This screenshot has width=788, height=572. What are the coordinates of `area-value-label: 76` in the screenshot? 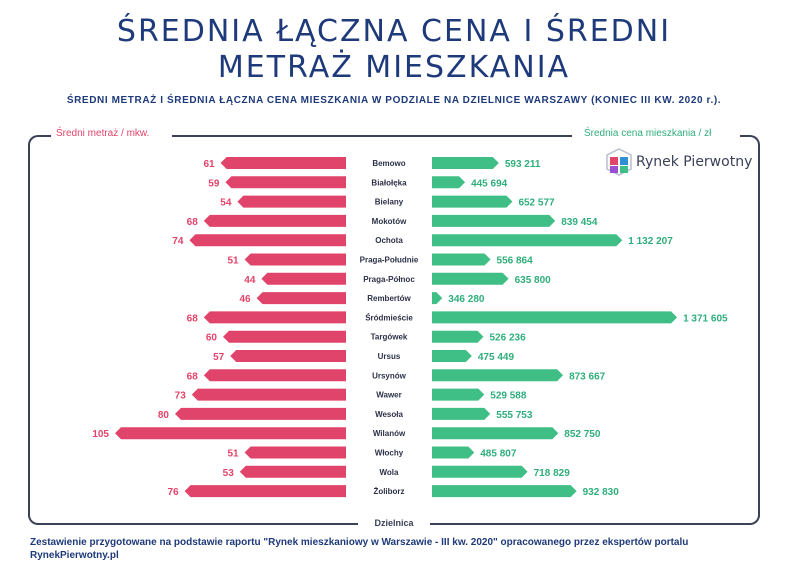 It's located at (173, 492).